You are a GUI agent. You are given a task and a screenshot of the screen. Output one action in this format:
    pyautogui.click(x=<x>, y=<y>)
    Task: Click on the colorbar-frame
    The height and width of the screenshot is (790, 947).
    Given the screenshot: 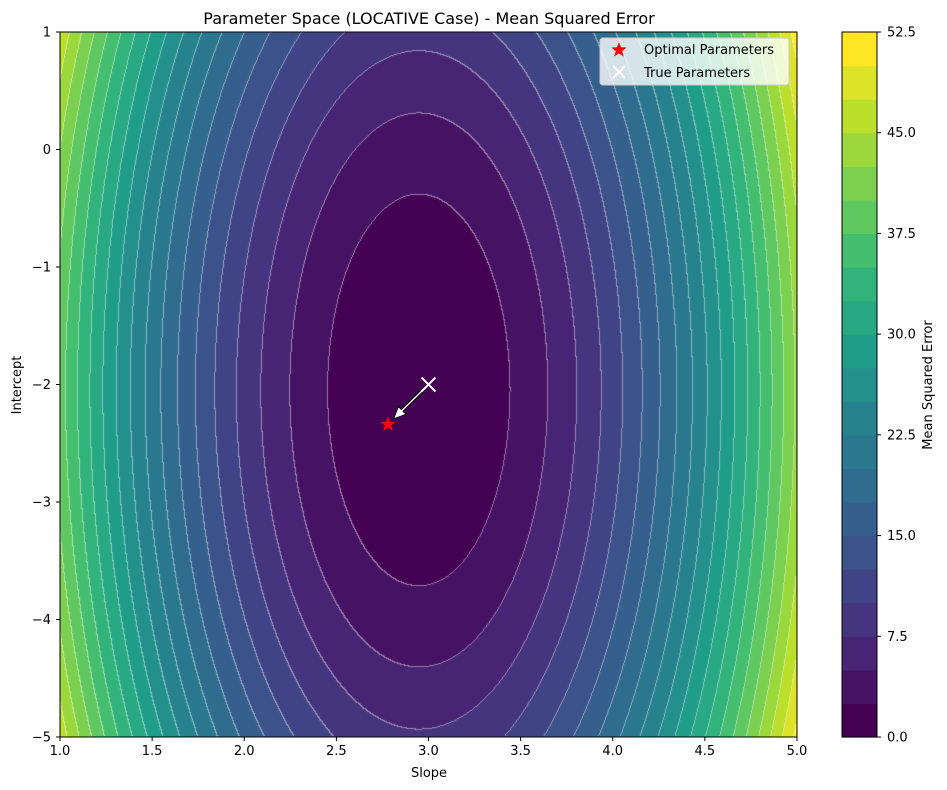 What is the action you would take?
    pyautogui.click(x=859, y=384)
    